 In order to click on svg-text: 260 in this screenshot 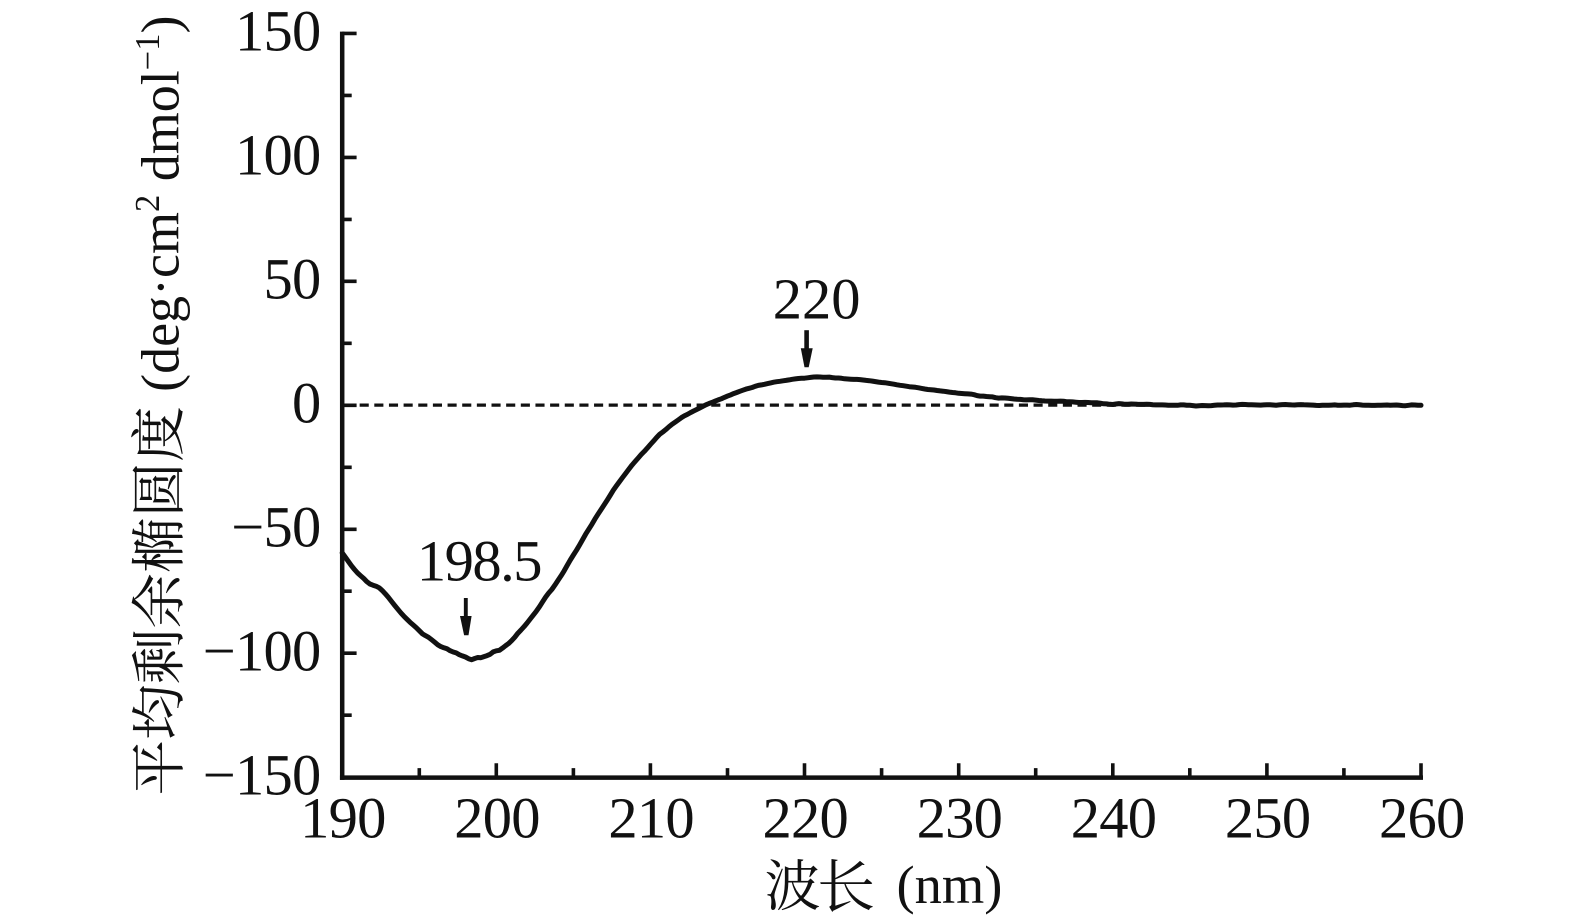, I will do `click(1422, 818)`.